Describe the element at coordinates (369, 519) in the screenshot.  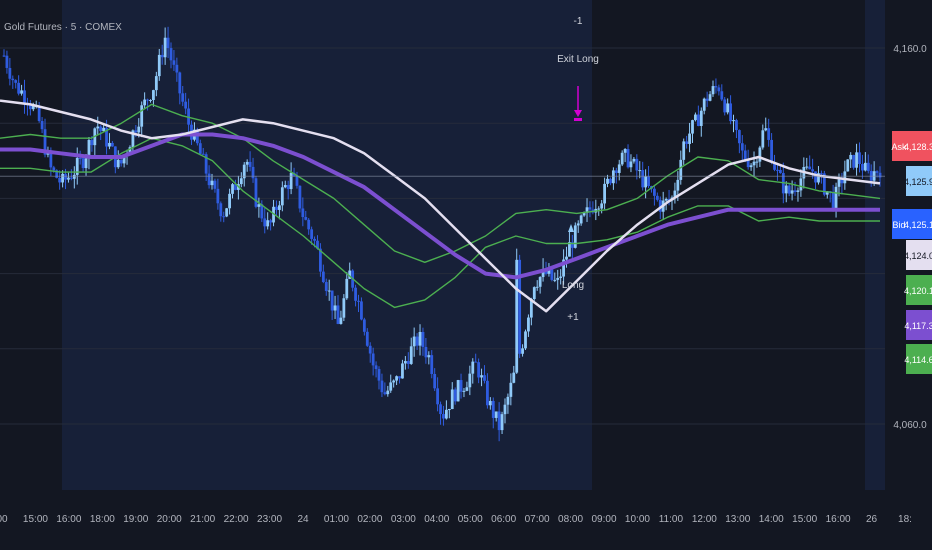
I see `x-tick-label: 02:00` at that location.